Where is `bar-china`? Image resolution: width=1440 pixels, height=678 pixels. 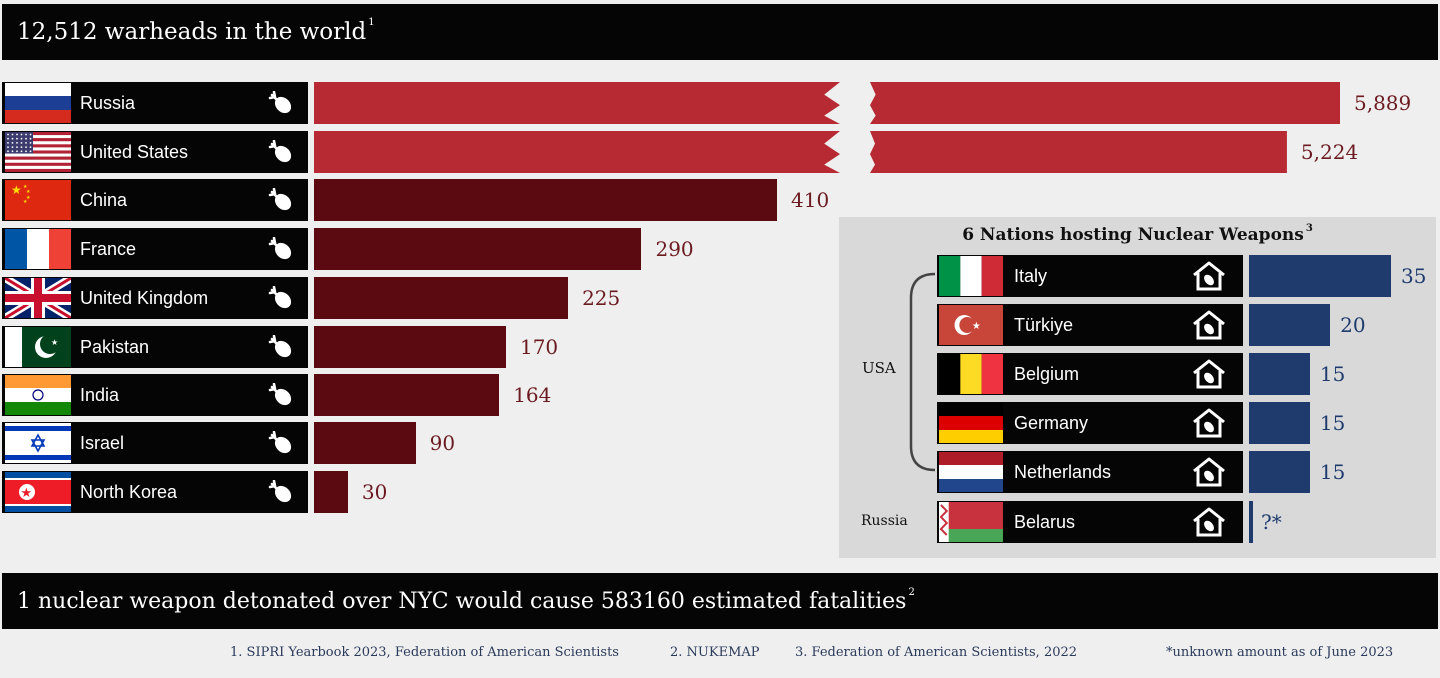 bar-china is located at coordinates (545, 200).